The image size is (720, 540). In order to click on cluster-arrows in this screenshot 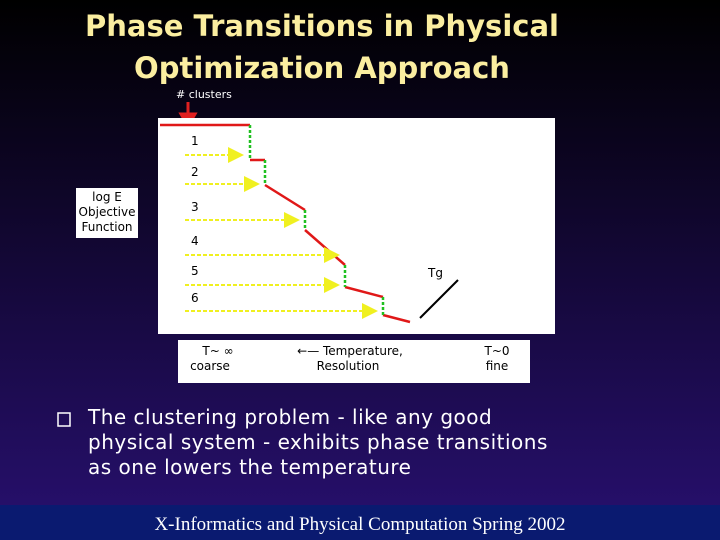, I will do `click(281, 233)`.